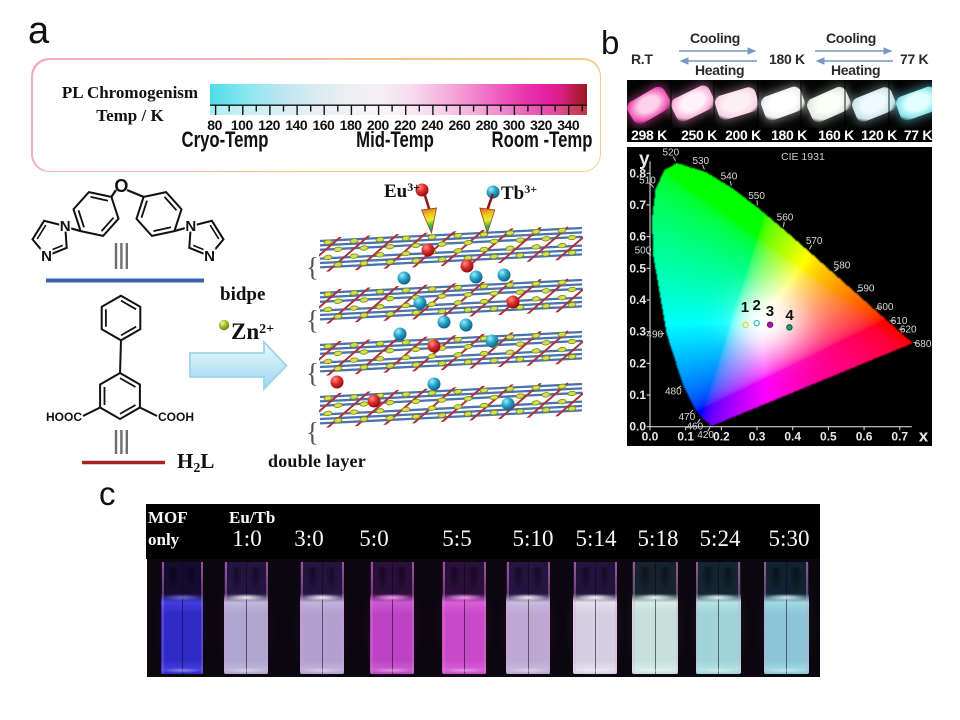  What do you see at coordinates (686, 417) in the screenshot?
I see `svg-text: 470` at bounding box center [686, 417].